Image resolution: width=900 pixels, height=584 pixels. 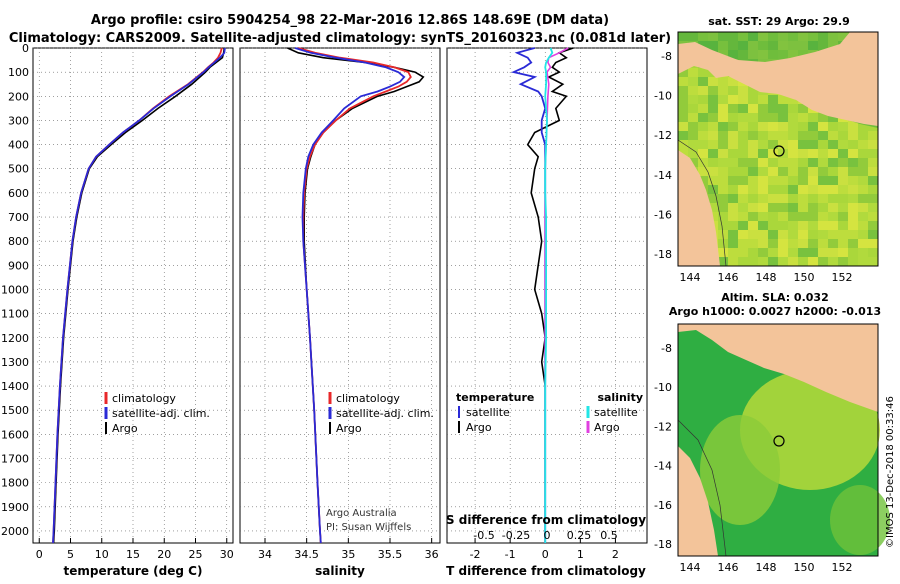 What do you see at coordinates (18, 169) in the screenshot?
I see `depth-tick-label: 500` at bounding box center [18, 169].